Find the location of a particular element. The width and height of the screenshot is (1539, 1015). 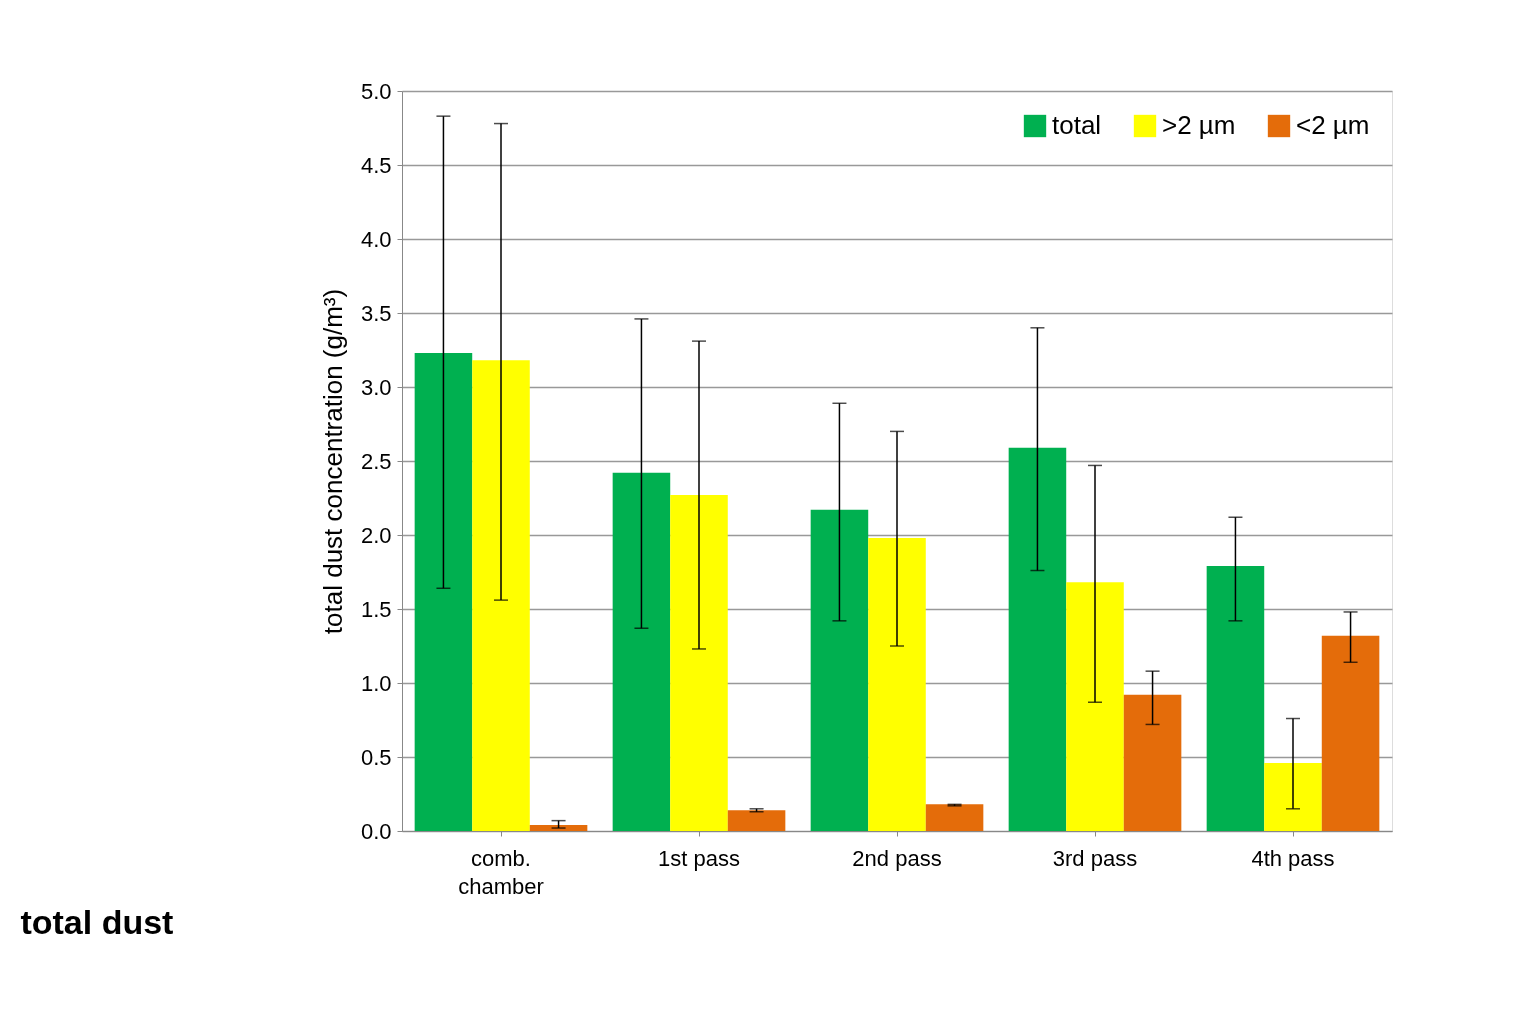

y-tick-label: 4.0 is located at coordinates (376, 239).